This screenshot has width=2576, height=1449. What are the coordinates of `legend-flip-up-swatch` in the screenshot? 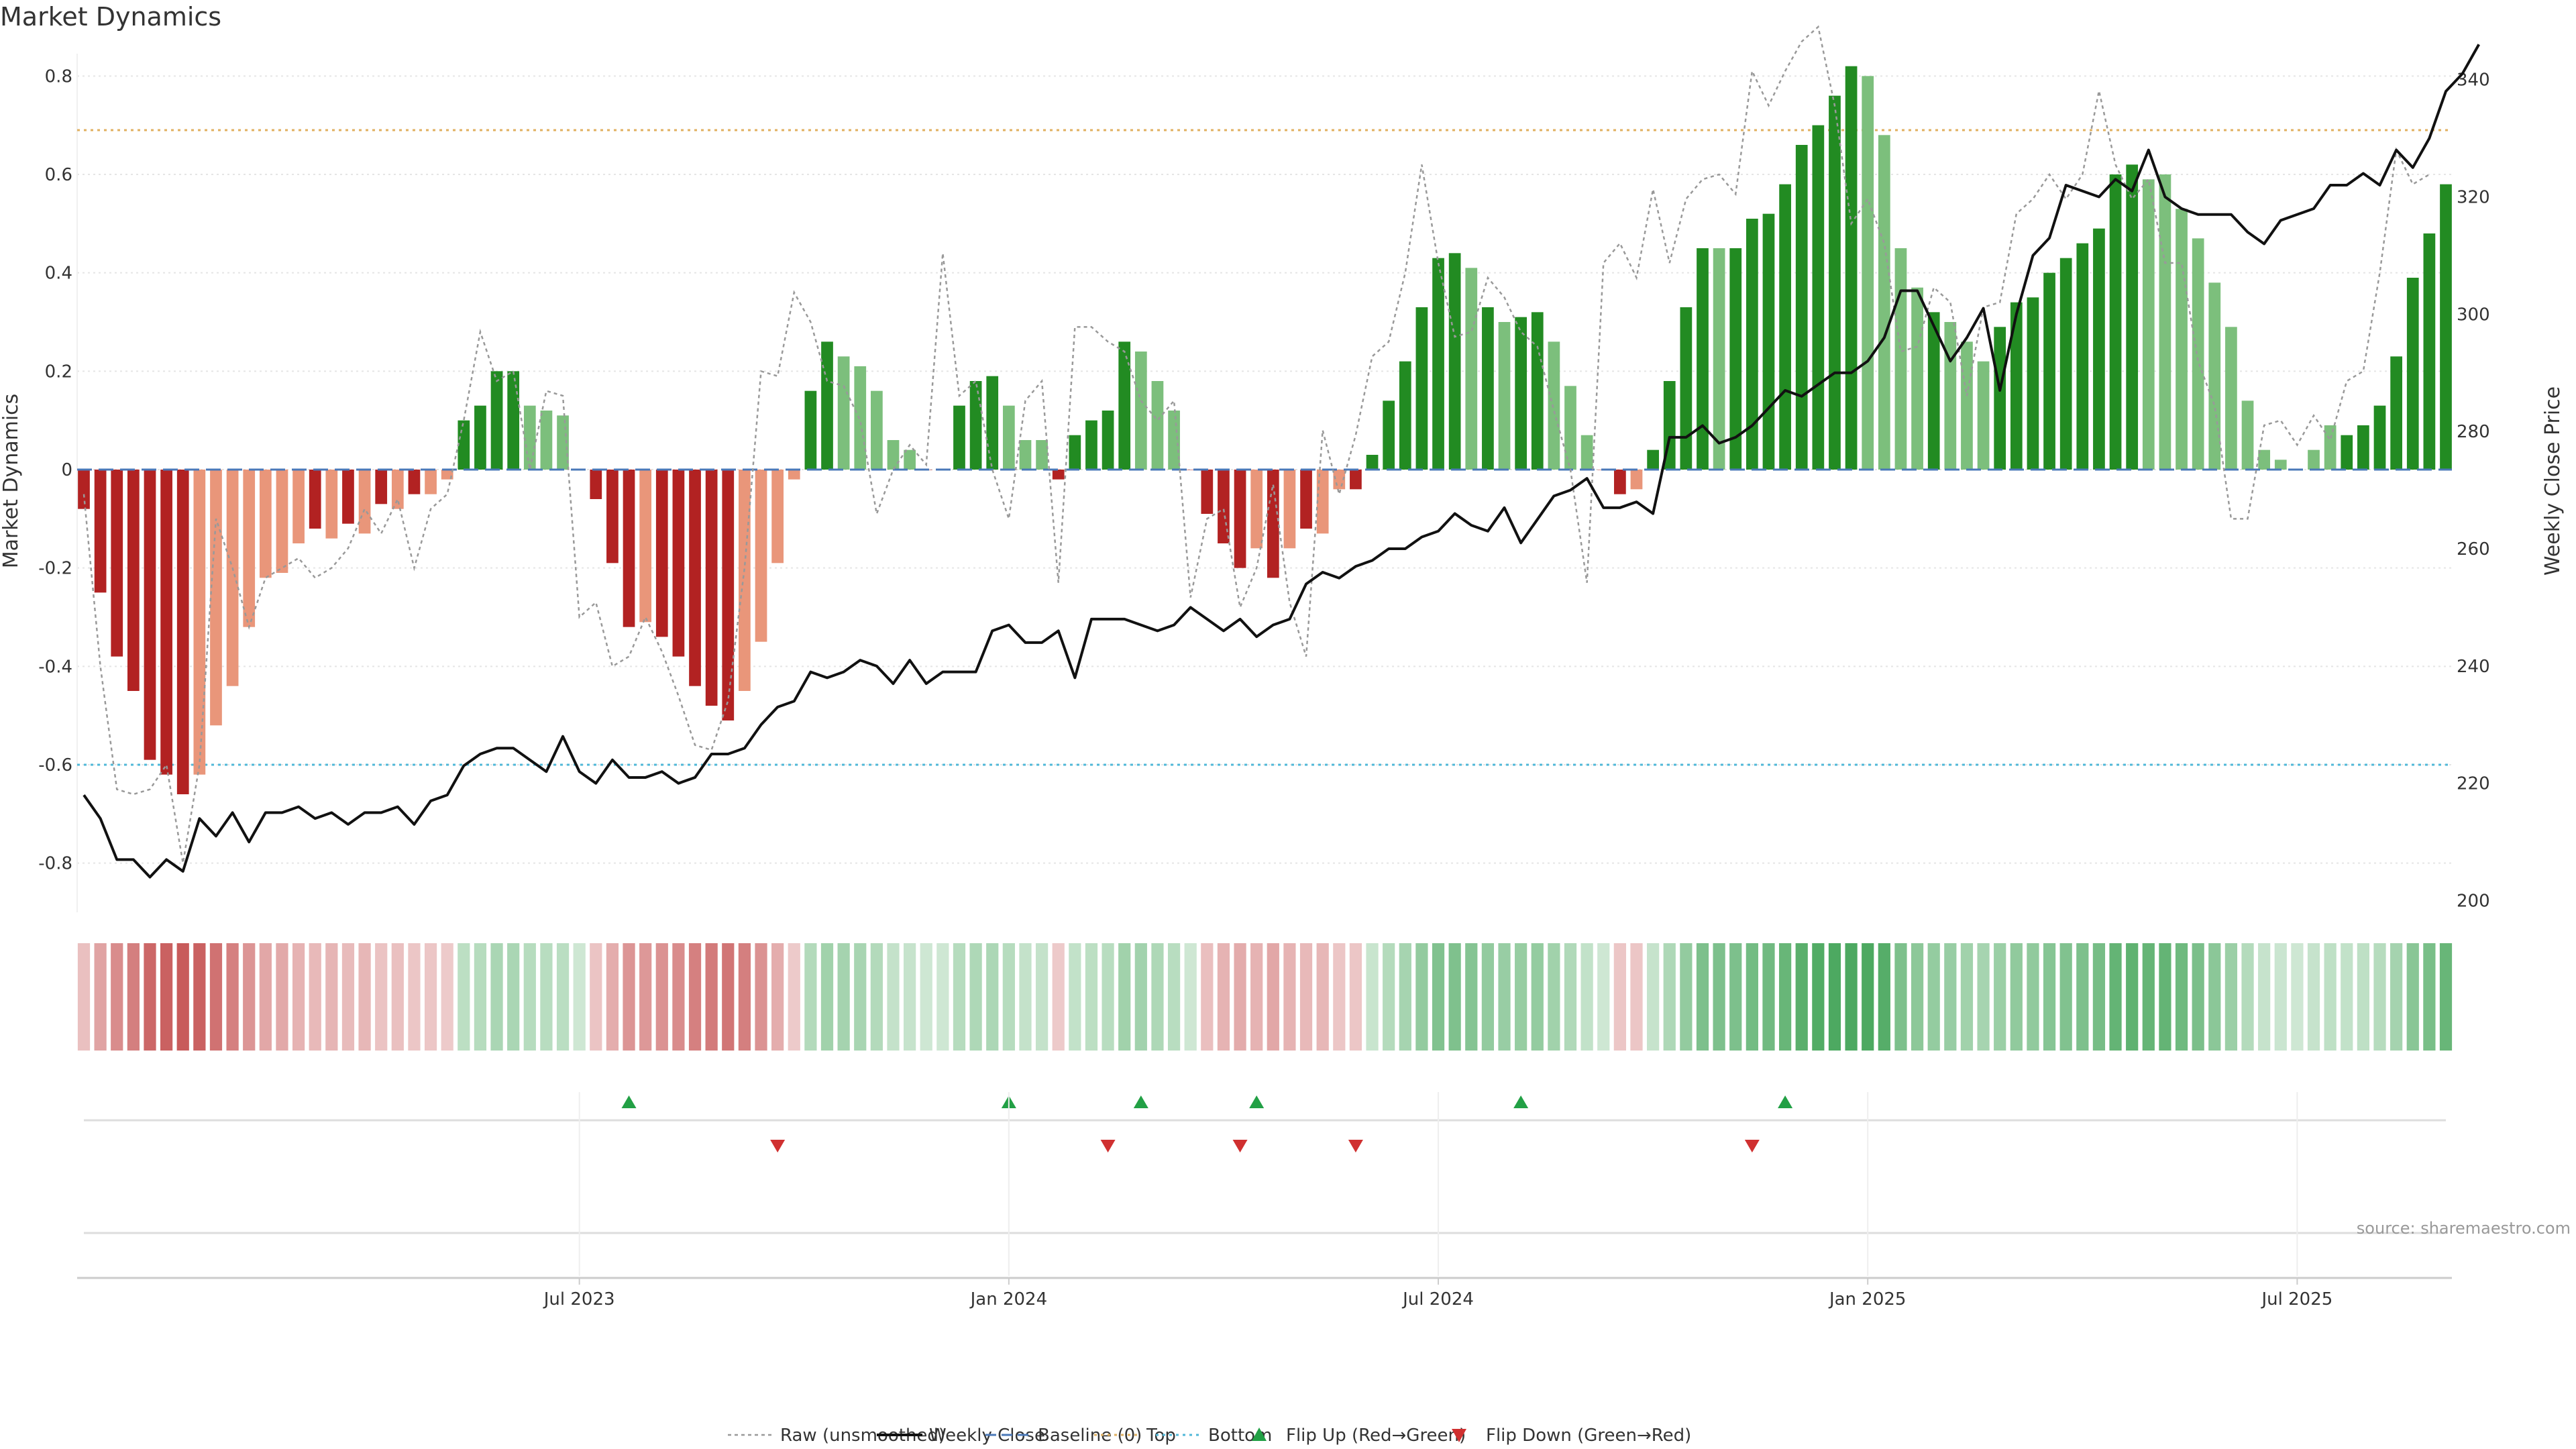 It's located at (1259, 1434).